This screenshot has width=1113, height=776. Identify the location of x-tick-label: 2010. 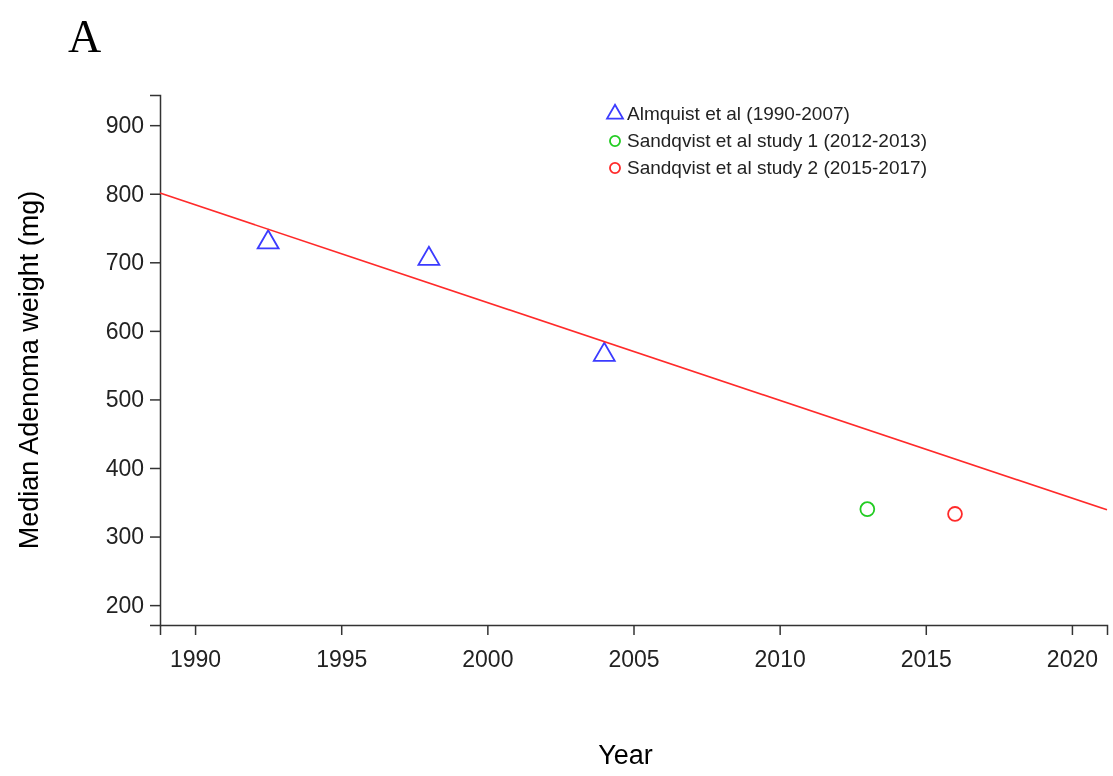
(780, 659).